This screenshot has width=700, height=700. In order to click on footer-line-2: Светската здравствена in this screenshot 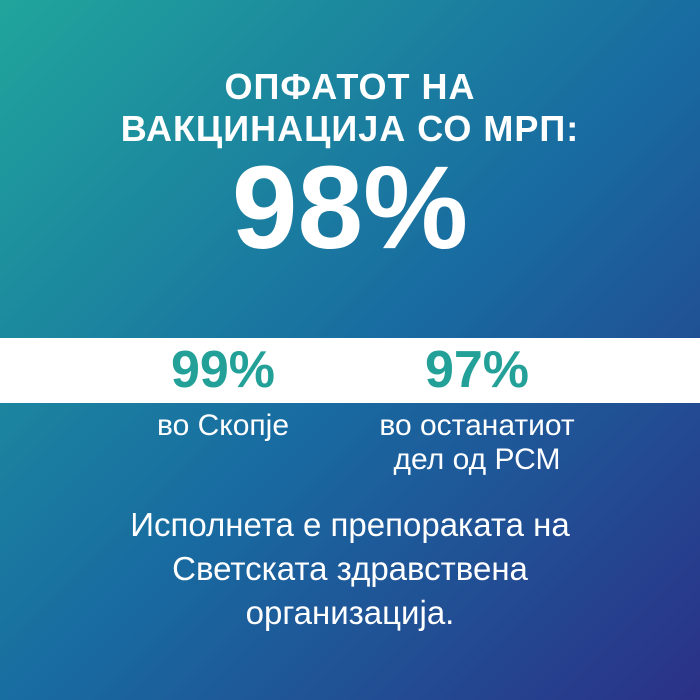, I will do `click(350, 568)`.